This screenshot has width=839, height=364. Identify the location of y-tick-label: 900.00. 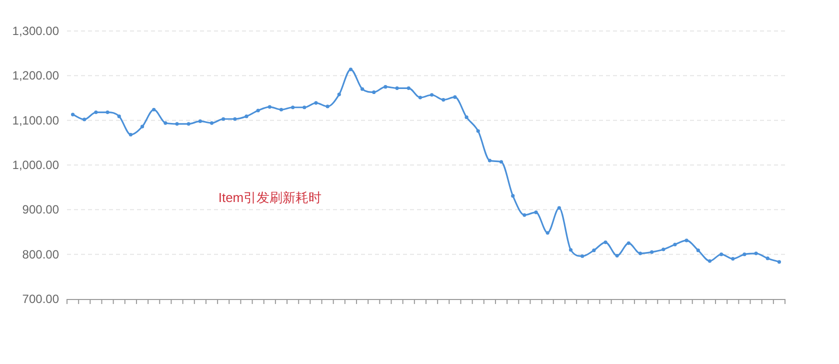
(41, 209).